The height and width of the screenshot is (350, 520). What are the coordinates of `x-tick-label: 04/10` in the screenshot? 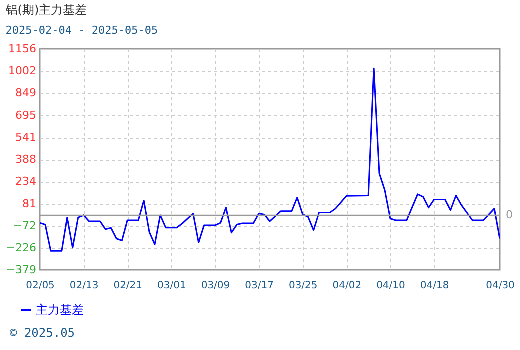 It's located at (391, 286).